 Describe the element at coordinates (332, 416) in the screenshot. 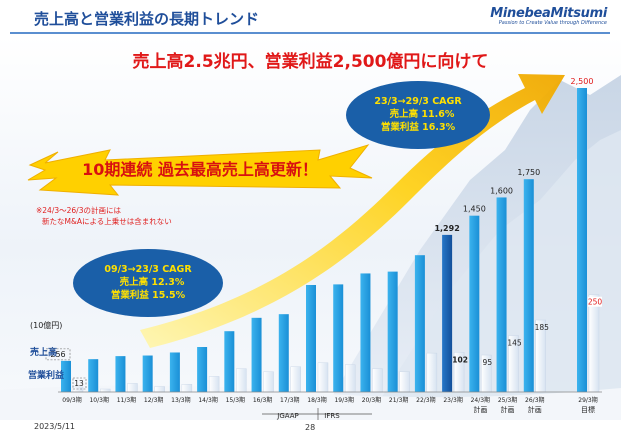

I see `ifrs-label: IFRS` at that location.